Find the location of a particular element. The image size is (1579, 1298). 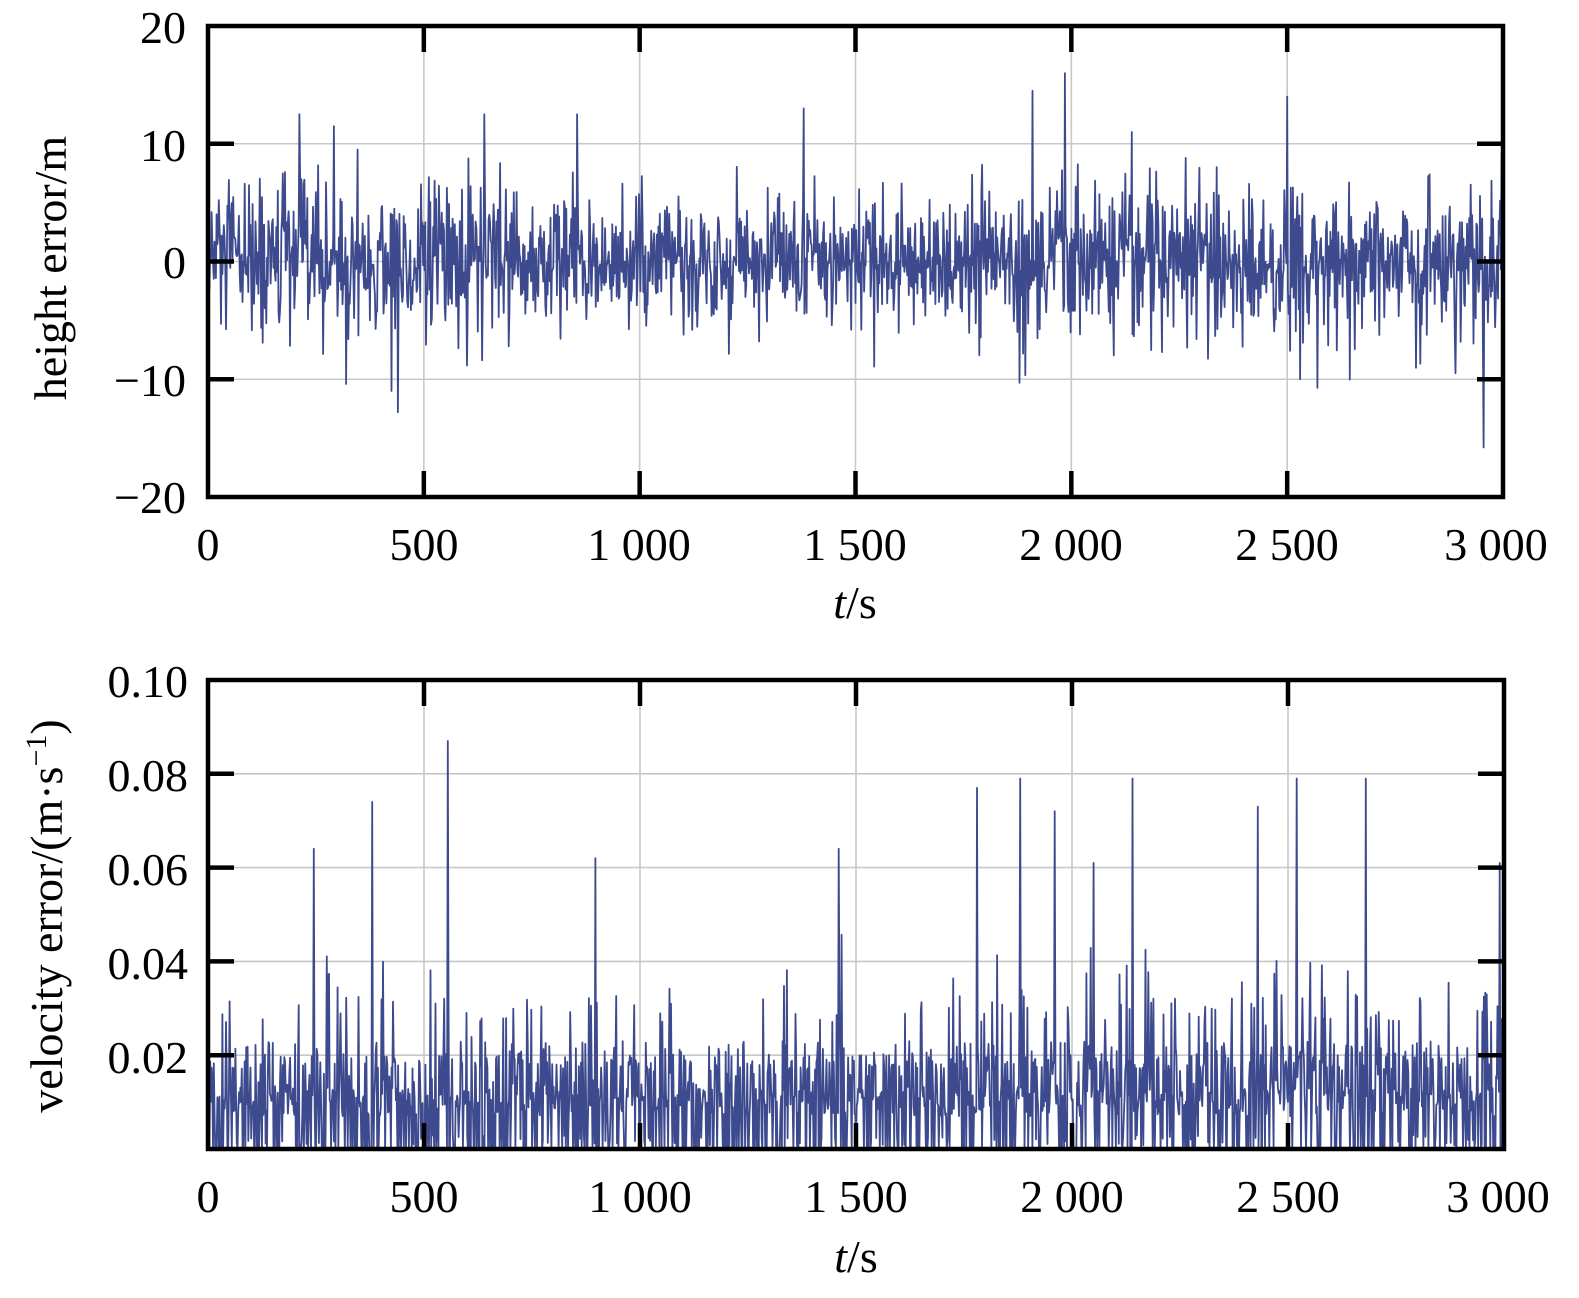

y-tick-label: 20 is located at coordinates (163, 27).